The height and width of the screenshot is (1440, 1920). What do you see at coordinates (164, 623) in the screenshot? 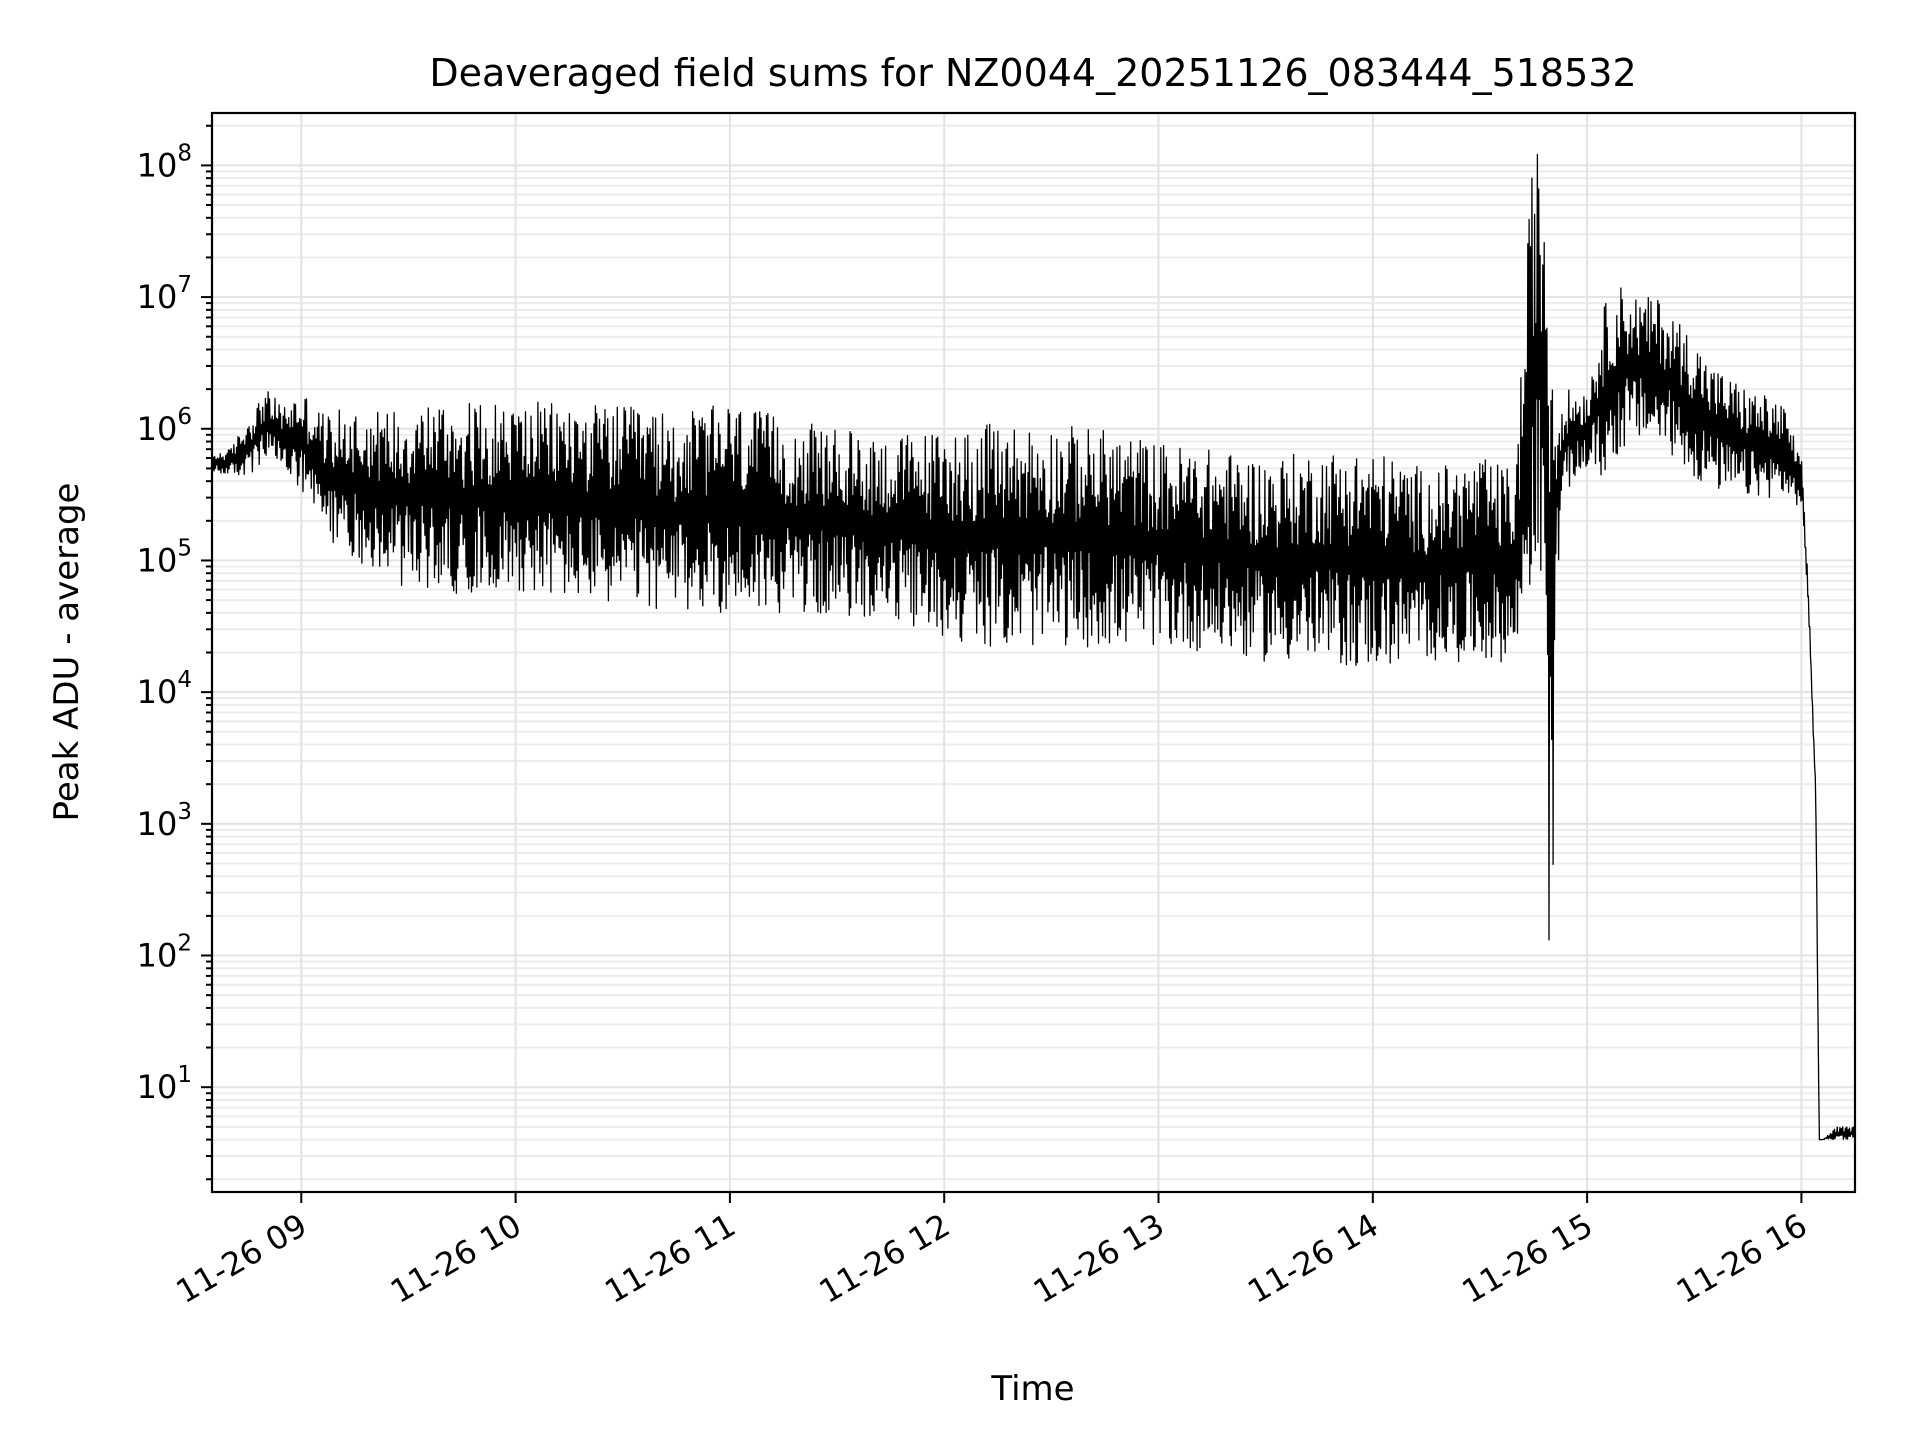
I see `y-tick-labels: 10¹ 10² 10³ 10⁴ 10⁵ 10⁶ 10⁷ 10⁸` at bounding box center [164, 623].